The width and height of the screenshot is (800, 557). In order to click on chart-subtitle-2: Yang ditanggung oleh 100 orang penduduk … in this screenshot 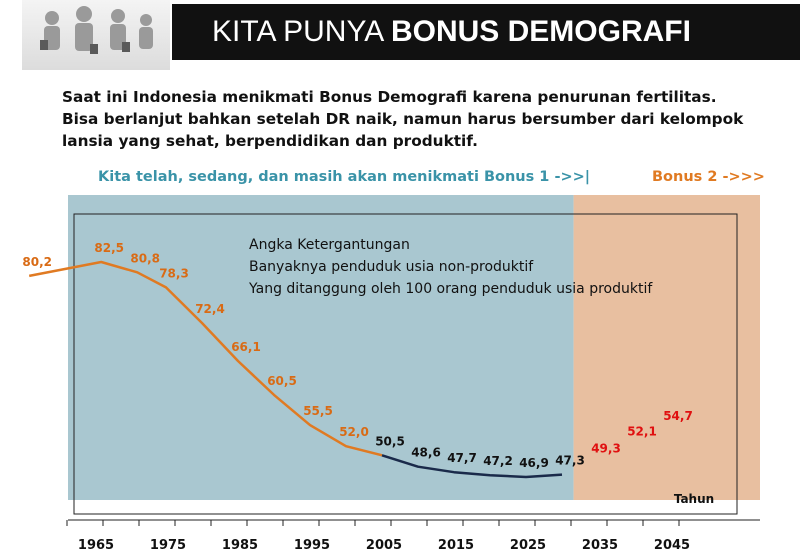, I will do `click(451, 289)`.